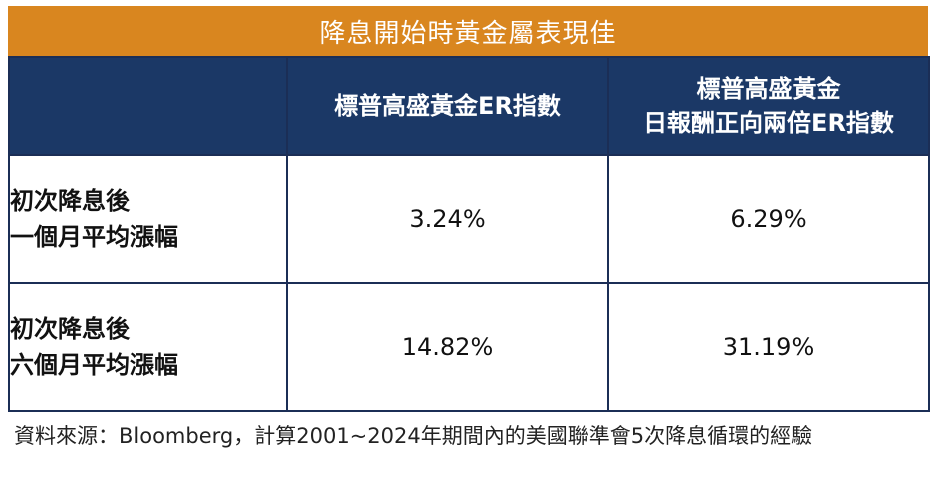  I want to click on row-label-line: 六個月平均漲幅, so click(94, 365).